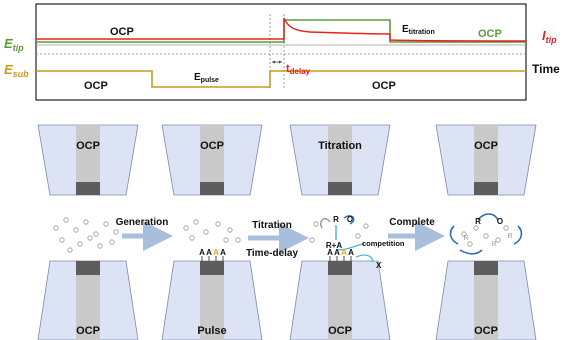 This screenshot has width=571, height=340. Describe the element at coordinates (212, 146) in the screenshot. I see `stage-2-tip-label: OCP` at that location.